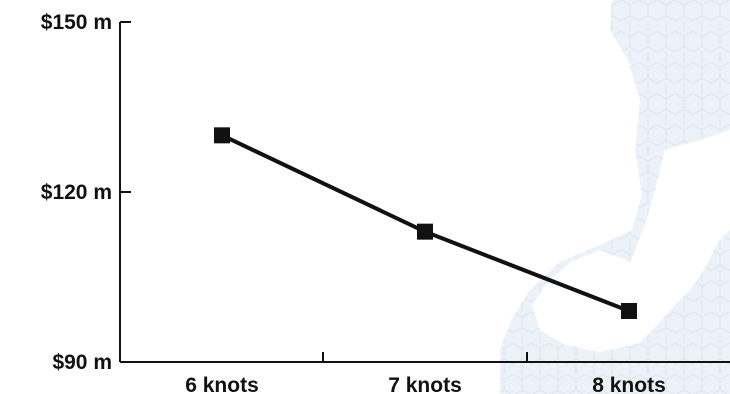  Describe the element at coordinates (222, 384) in the screenshot. I see `x-tick-label: 6 knots` at that location.